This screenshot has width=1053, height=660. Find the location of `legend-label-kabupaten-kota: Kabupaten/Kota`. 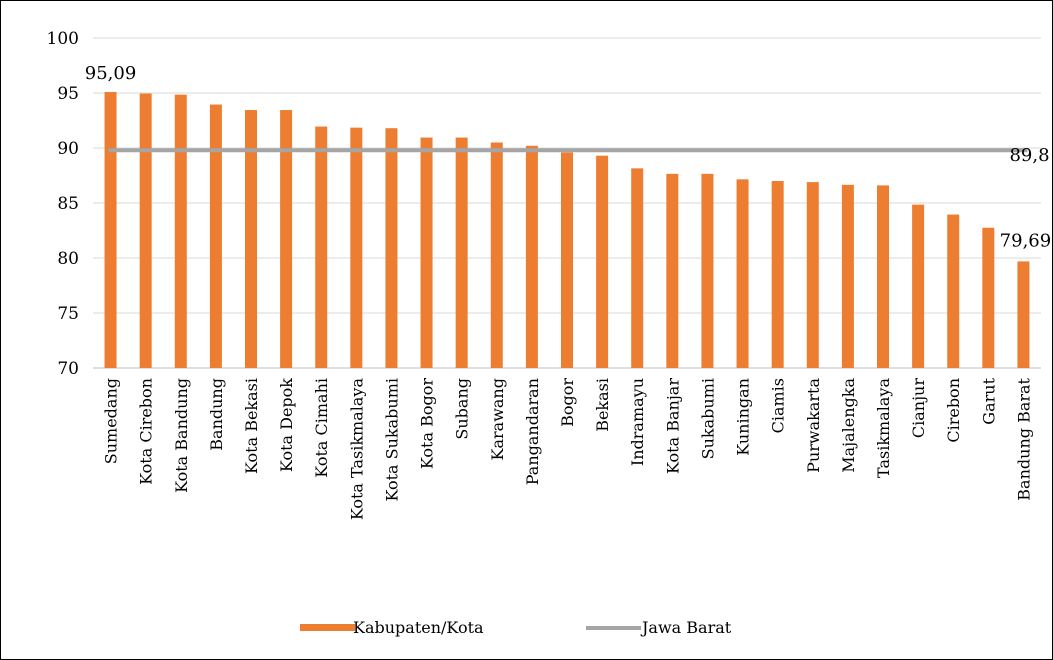

legend-label-kabupaten-kota: Kabupaten/Kota is located at coordinates (418, 627).